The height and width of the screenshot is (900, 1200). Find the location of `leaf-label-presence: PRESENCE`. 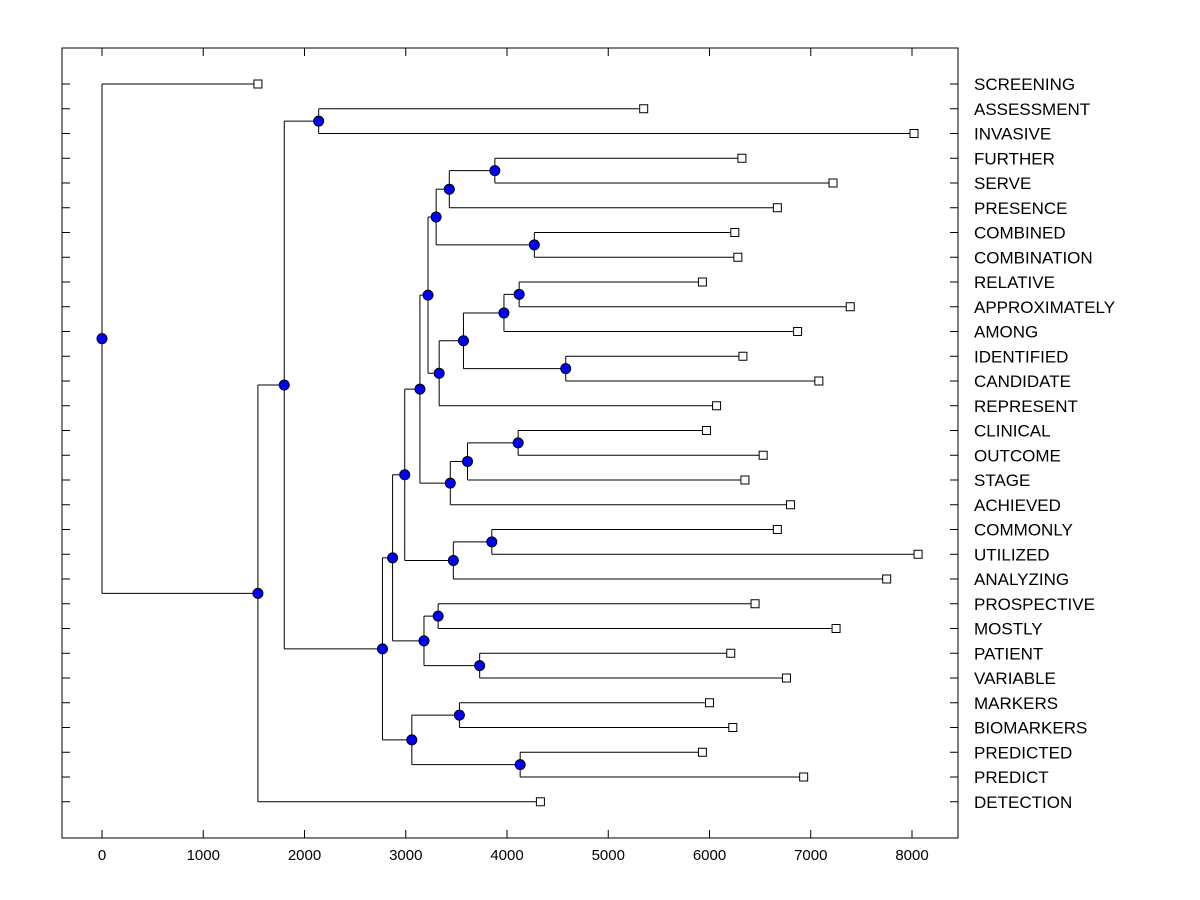

leaf-label-presence: PRESENCE is located at coordinates (1021, 208).